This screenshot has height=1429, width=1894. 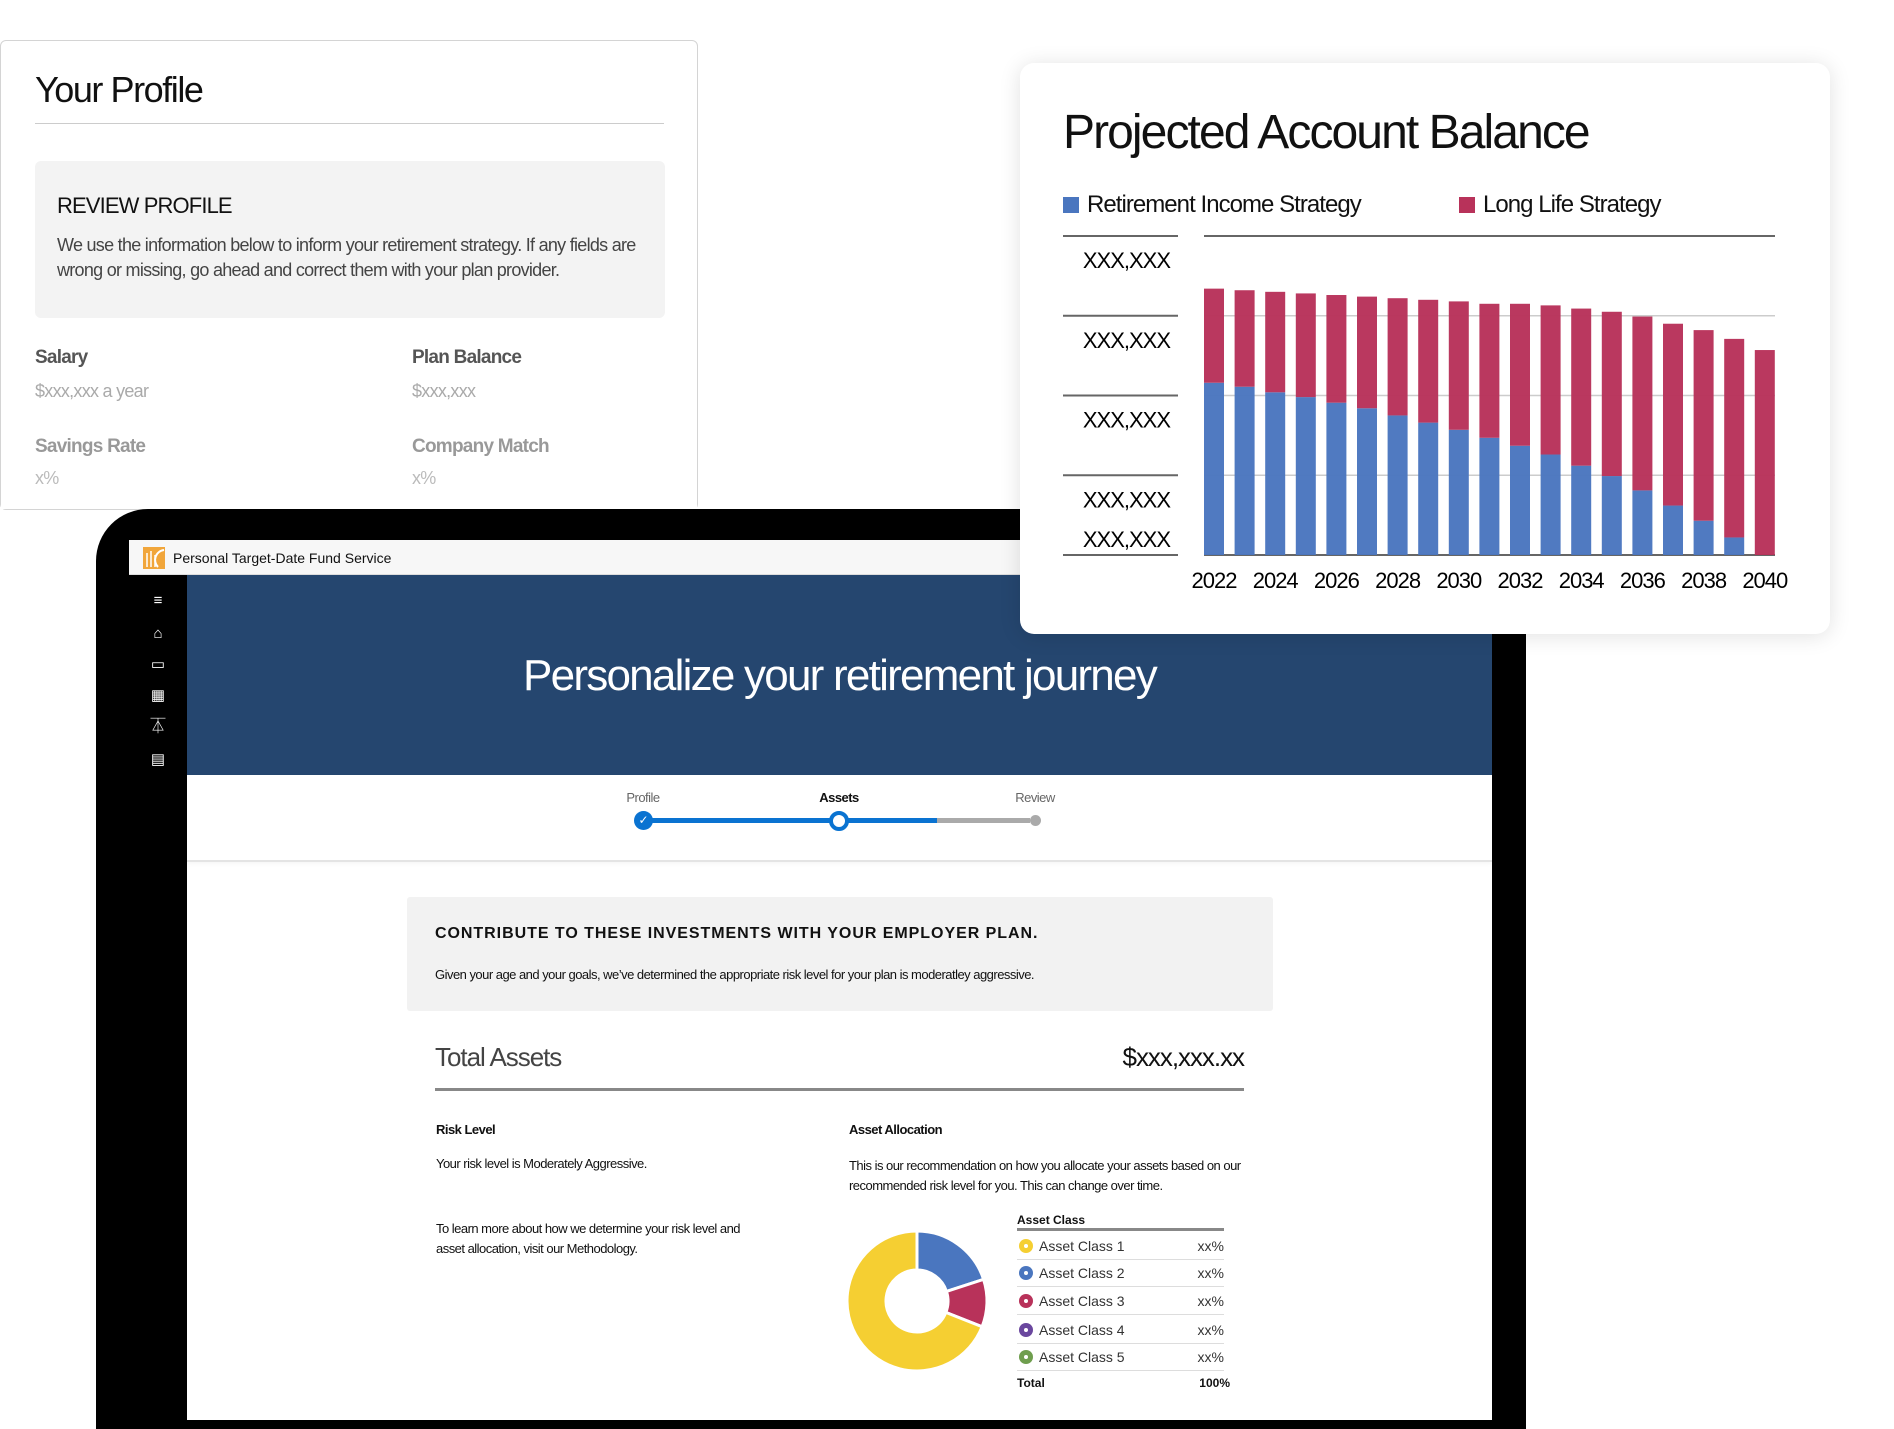 What do you see at coordinates (839, 821) in the screenshot?
I see `step-assets-current-icon` at bounding box center [839, 821].